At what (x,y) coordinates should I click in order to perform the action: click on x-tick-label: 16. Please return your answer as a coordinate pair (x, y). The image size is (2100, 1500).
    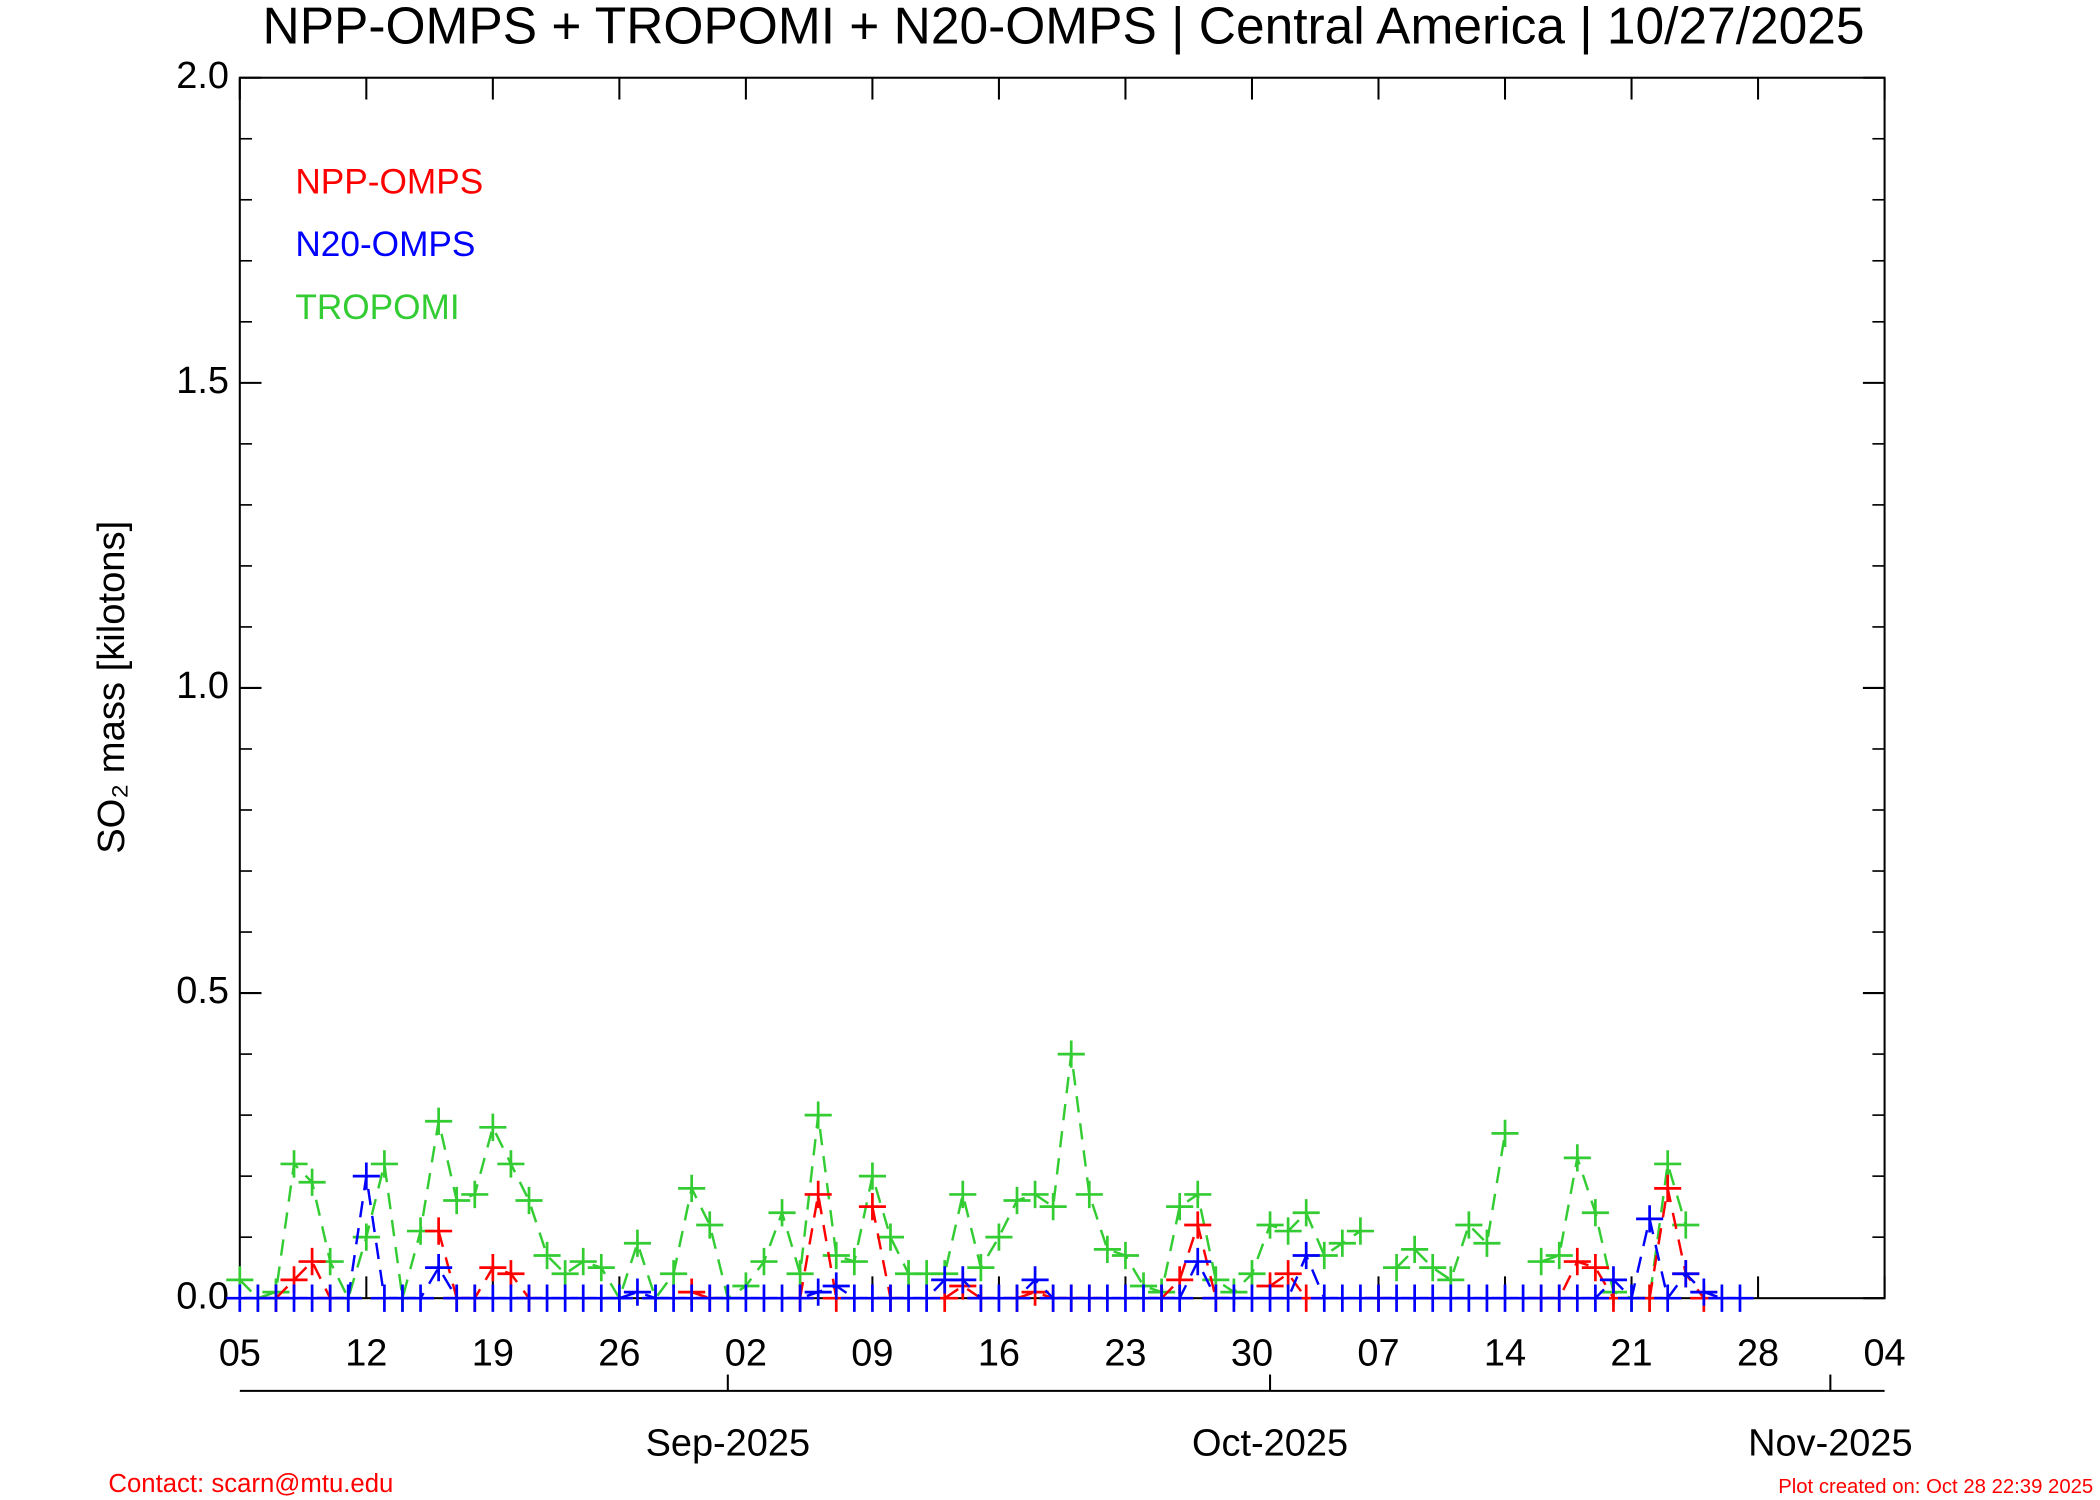
    Looking at the image, I should click on (999, 1353).